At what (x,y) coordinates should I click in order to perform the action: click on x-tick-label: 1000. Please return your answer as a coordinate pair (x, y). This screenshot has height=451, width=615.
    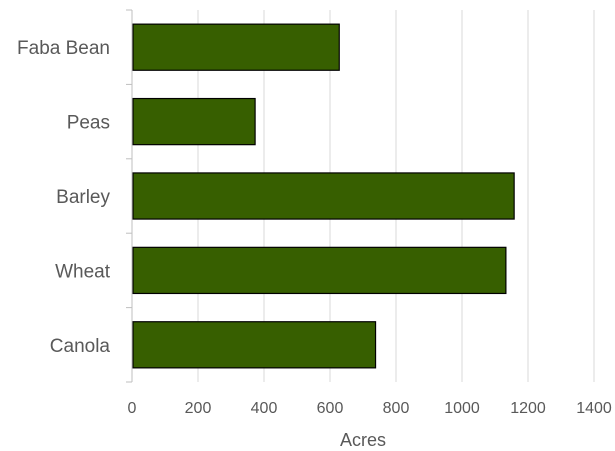
    Looking at the image, I should click on (462, 408).